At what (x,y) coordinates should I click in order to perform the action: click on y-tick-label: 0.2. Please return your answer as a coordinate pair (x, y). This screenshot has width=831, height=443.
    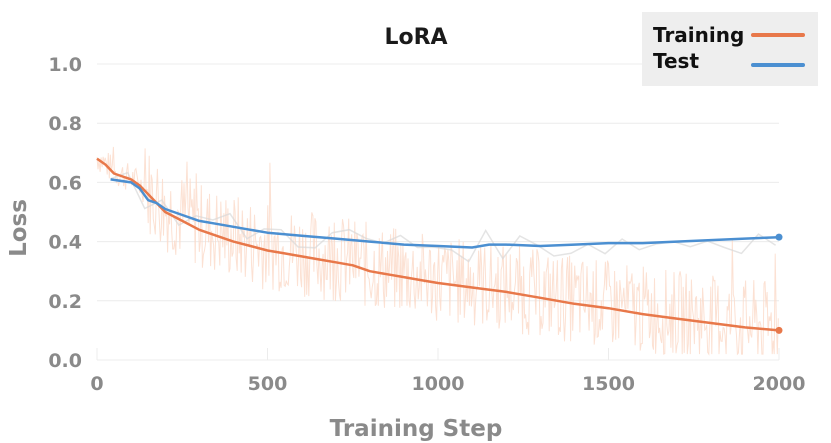
    Looking at the image, I should click on (65, 302).